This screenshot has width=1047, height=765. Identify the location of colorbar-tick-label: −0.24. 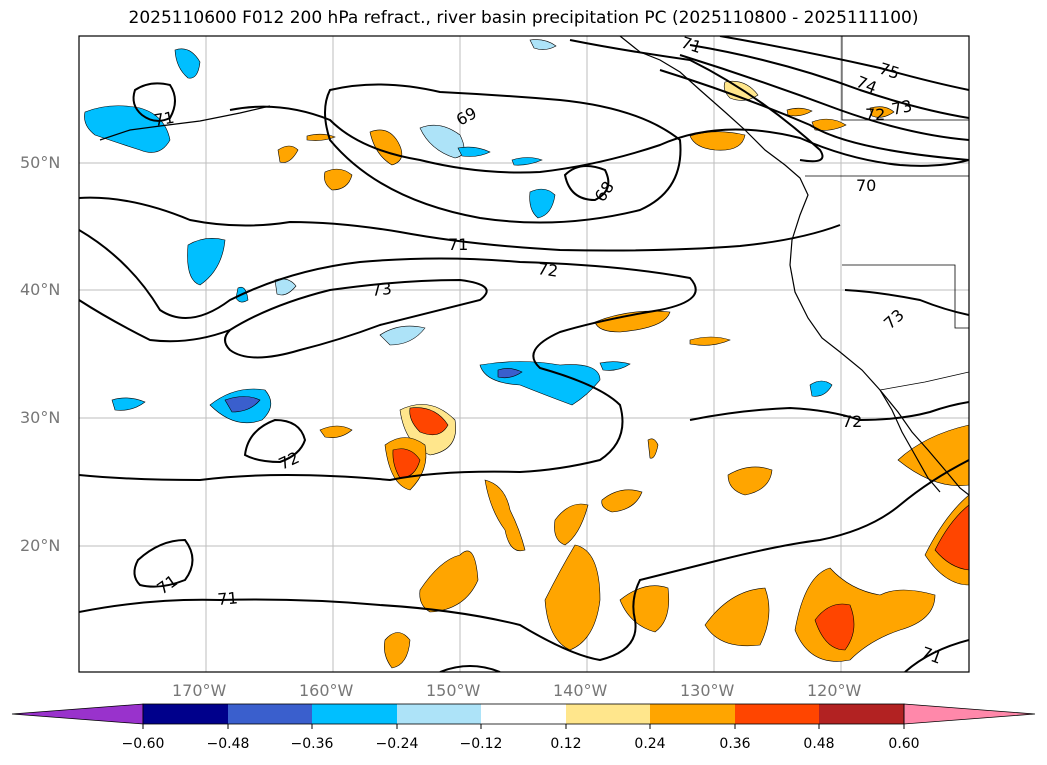
(397, 744).